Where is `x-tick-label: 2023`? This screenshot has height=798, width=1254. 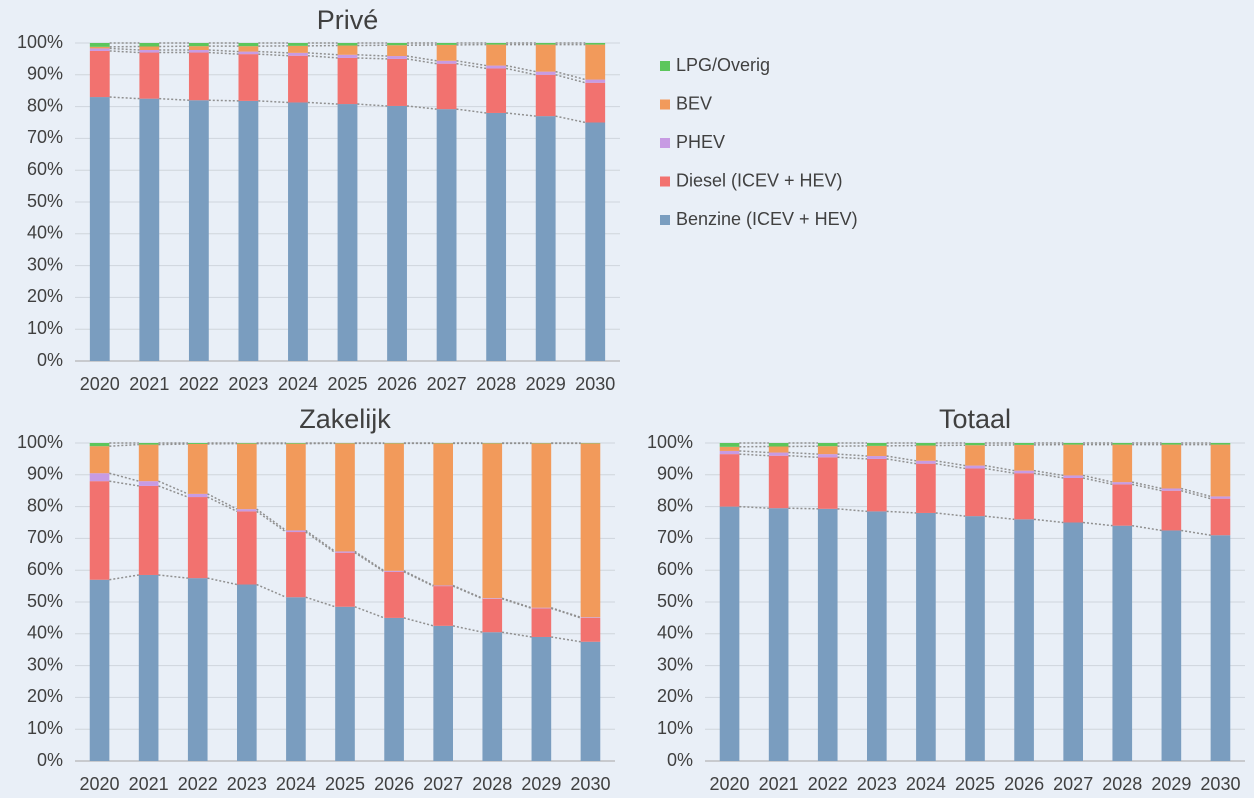
x-tick-label: 2023 is located at coordinates (247, 784).